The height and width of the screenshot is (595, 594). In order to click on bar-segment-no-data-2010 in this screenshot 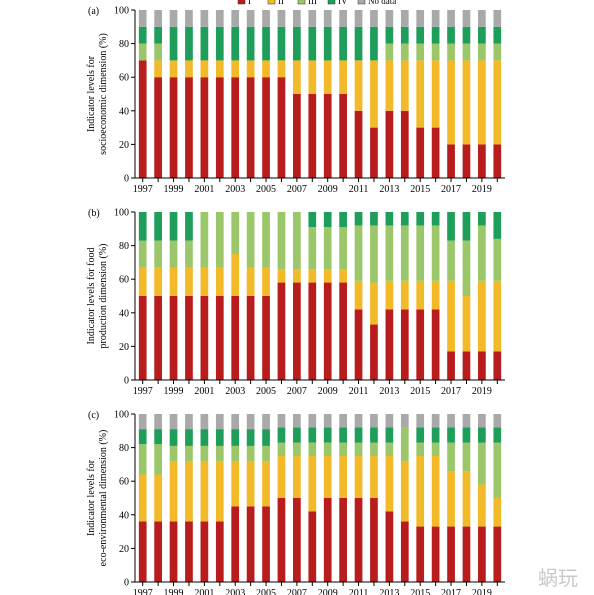, I will do `click(343, 421)`.